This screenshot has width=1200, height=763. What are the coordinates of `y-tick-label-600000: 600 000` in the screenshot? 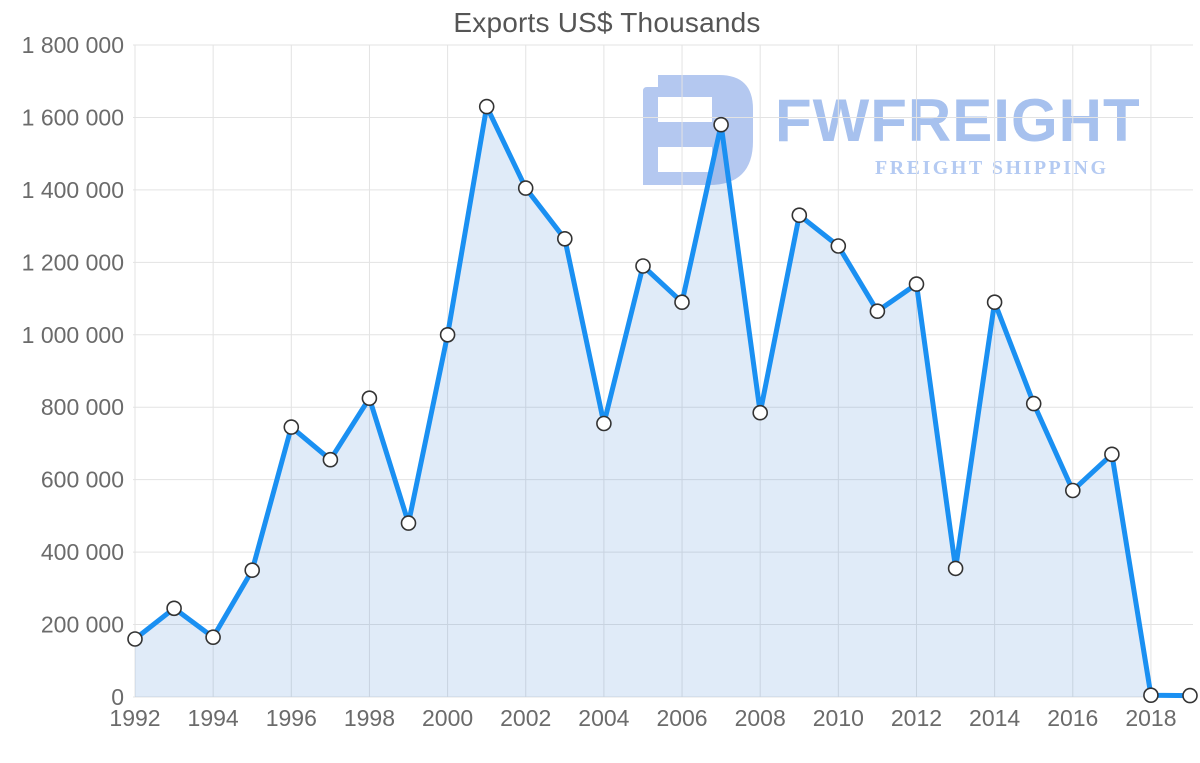 It's located at (82, 480).